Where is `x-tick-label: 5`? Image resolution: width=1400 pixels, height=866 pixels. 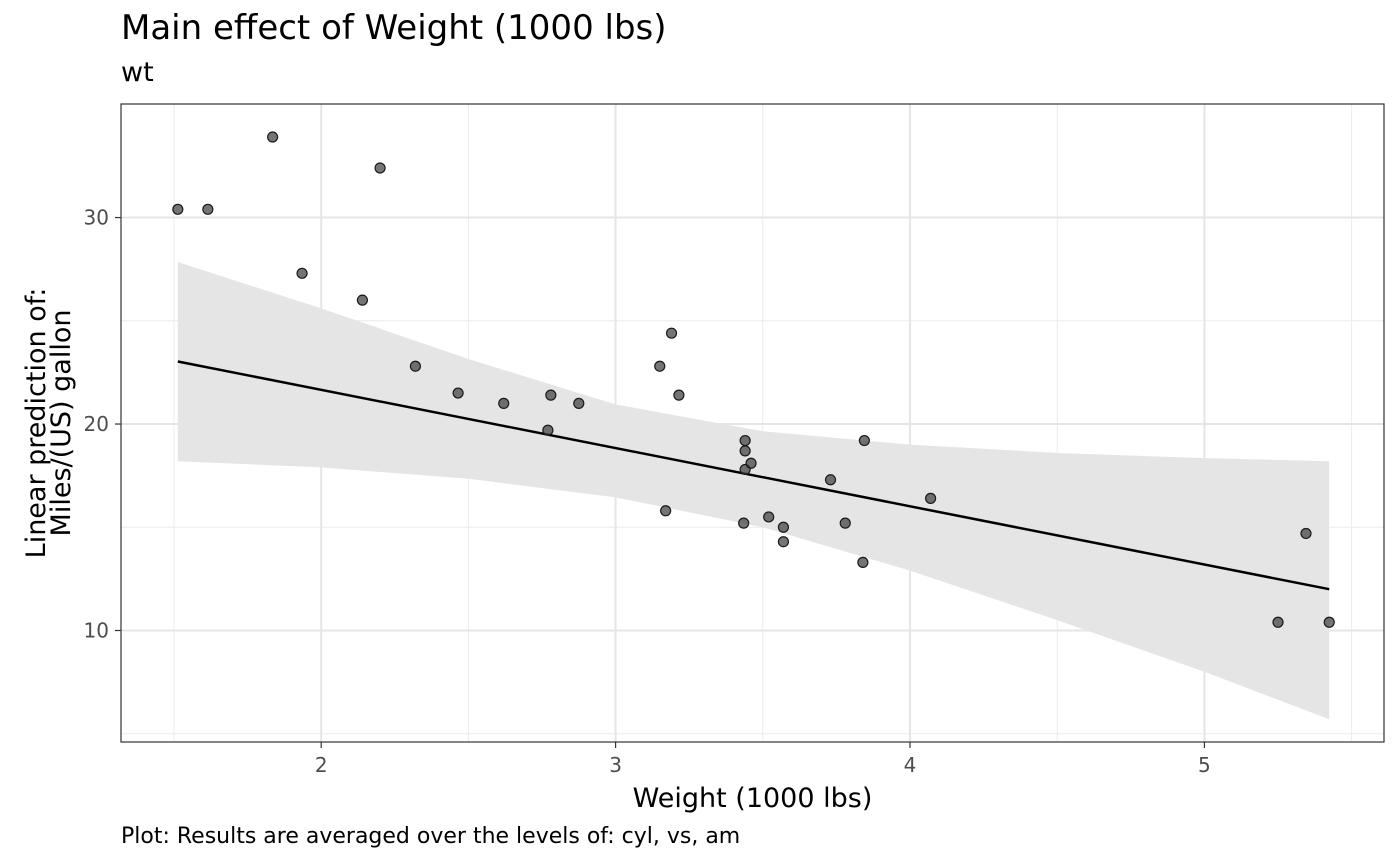 x-tick-label: 5 is located at coordinates (1204, 765).